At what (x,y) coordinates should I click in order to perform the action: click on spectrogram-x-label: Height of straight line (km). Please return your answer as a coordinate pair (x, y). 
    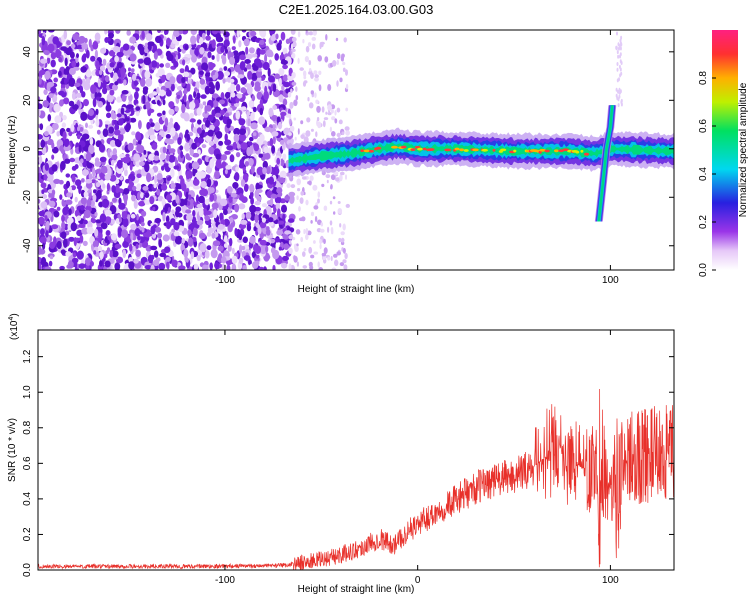
    Looking at the image, I should click on (356, 289).